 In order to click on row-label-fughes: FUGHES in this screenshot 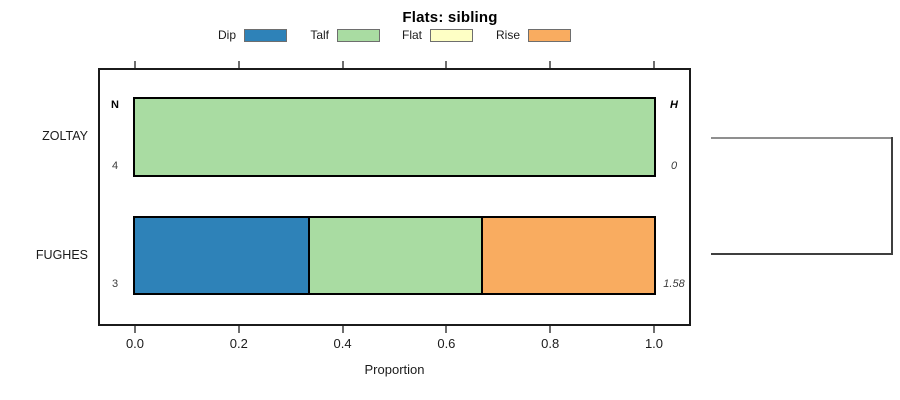, I will do `click(61, 254)`.